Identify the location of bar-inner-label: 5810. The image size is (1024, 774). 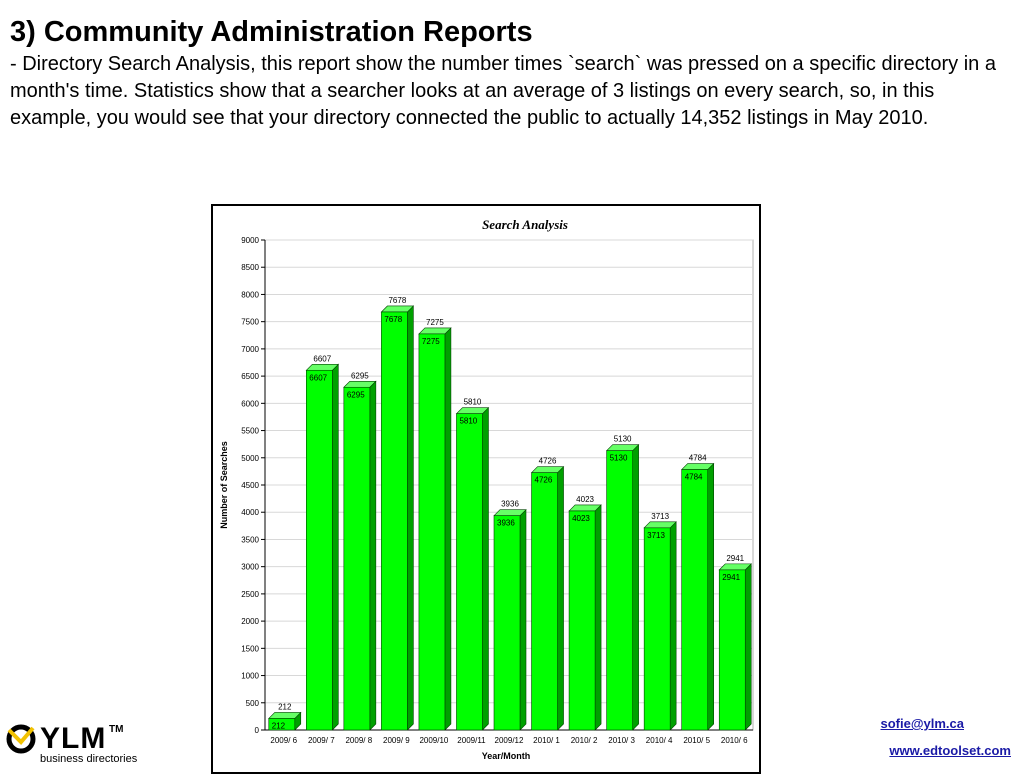
(468, 421).